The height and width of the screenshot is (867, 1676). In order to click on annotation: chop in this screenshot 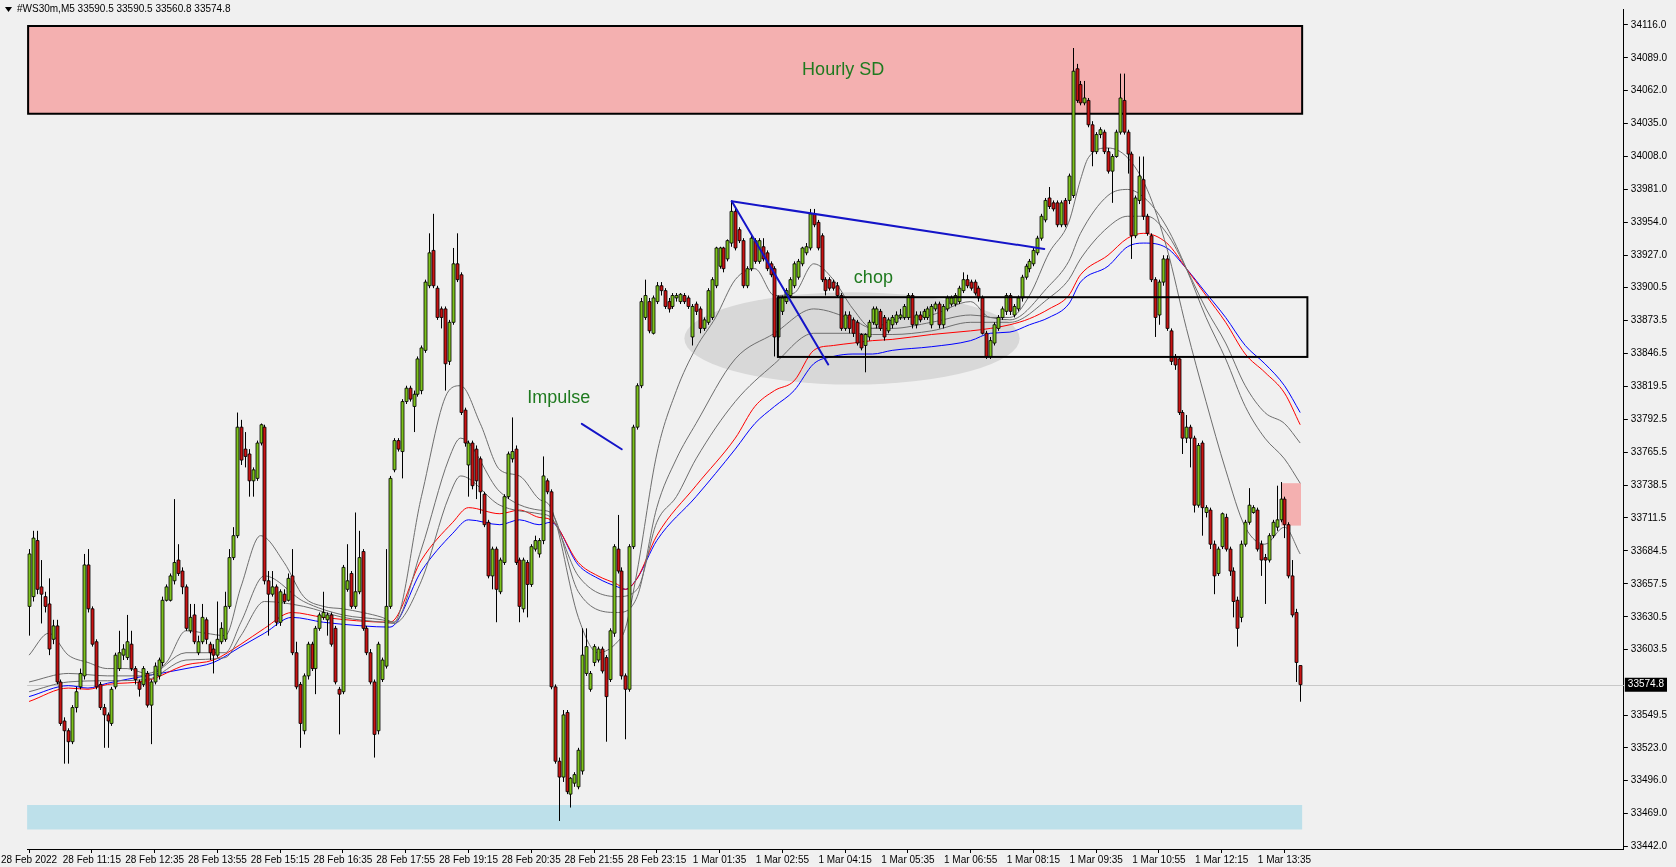, I will do `click(873, 276)`.